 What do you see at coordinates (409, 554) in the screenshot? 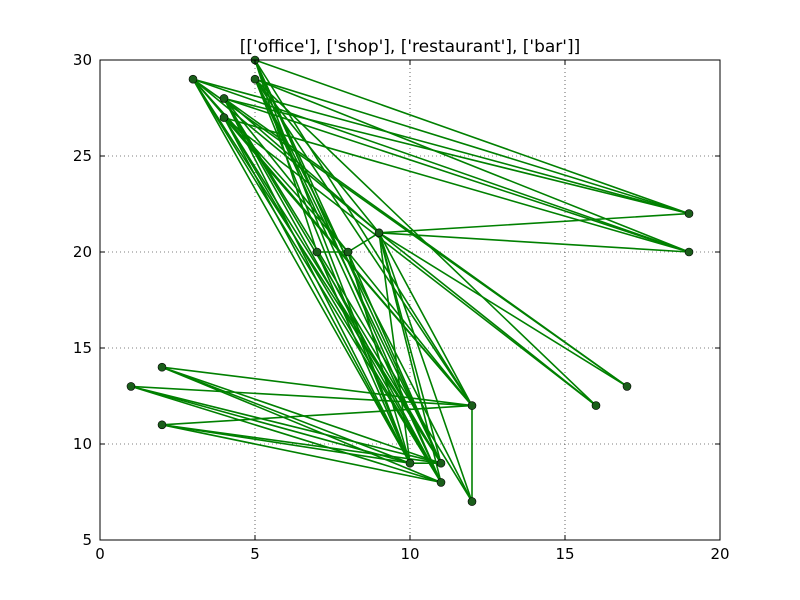
I see `x-tick-label: 10` at bounding box center [409, 554].